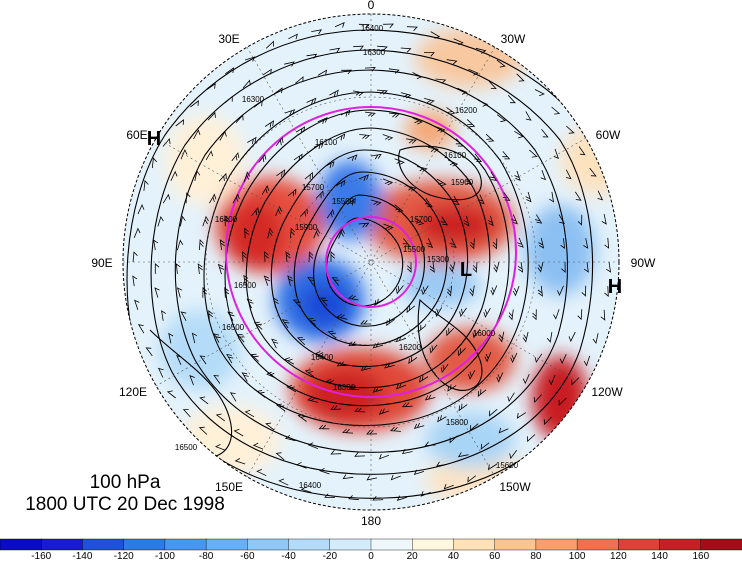 This screenshot has width=742, height=561. What do you see at coordinates (306, 227) in the screenshot?
I see `contour-label: 15900` at bounding box center [306, 227].